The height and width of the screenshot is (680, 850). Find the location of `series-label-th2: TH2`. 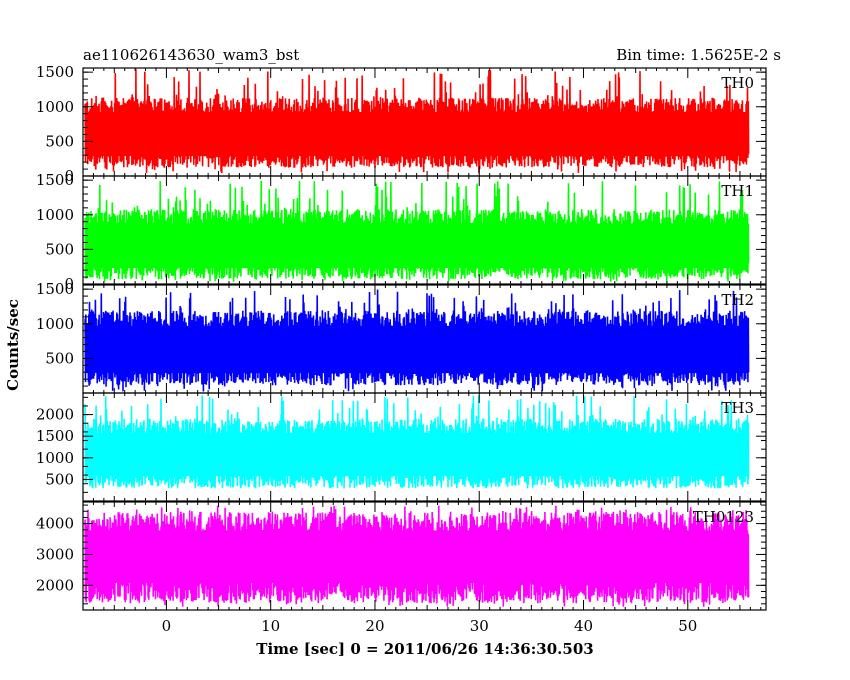

series-label-th2: TH2 is located at coordinates (737, 300).